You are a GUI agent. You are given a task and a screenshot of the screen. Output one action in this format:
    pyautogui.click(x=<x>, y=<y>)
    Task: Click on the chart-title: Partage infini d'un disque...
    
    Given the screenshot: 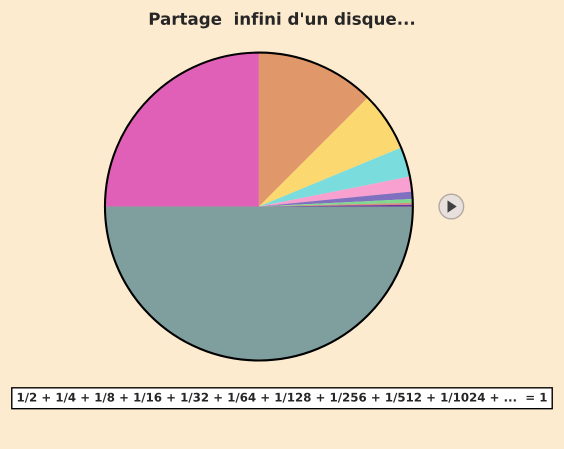 What is the action you would take?
    pyautogui.click(x=282, y=20)
    